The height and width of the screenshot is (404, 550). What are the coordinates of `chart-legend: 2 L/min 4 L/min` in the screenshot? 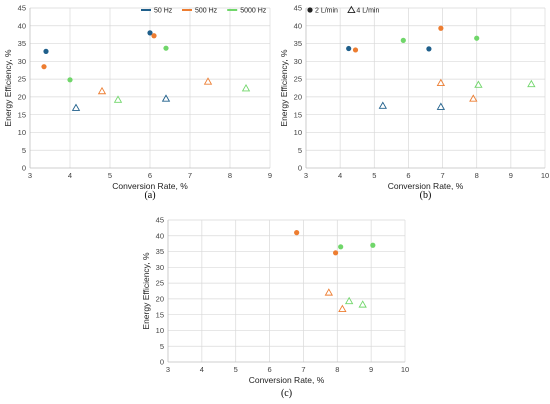 It's located at (343, 10).